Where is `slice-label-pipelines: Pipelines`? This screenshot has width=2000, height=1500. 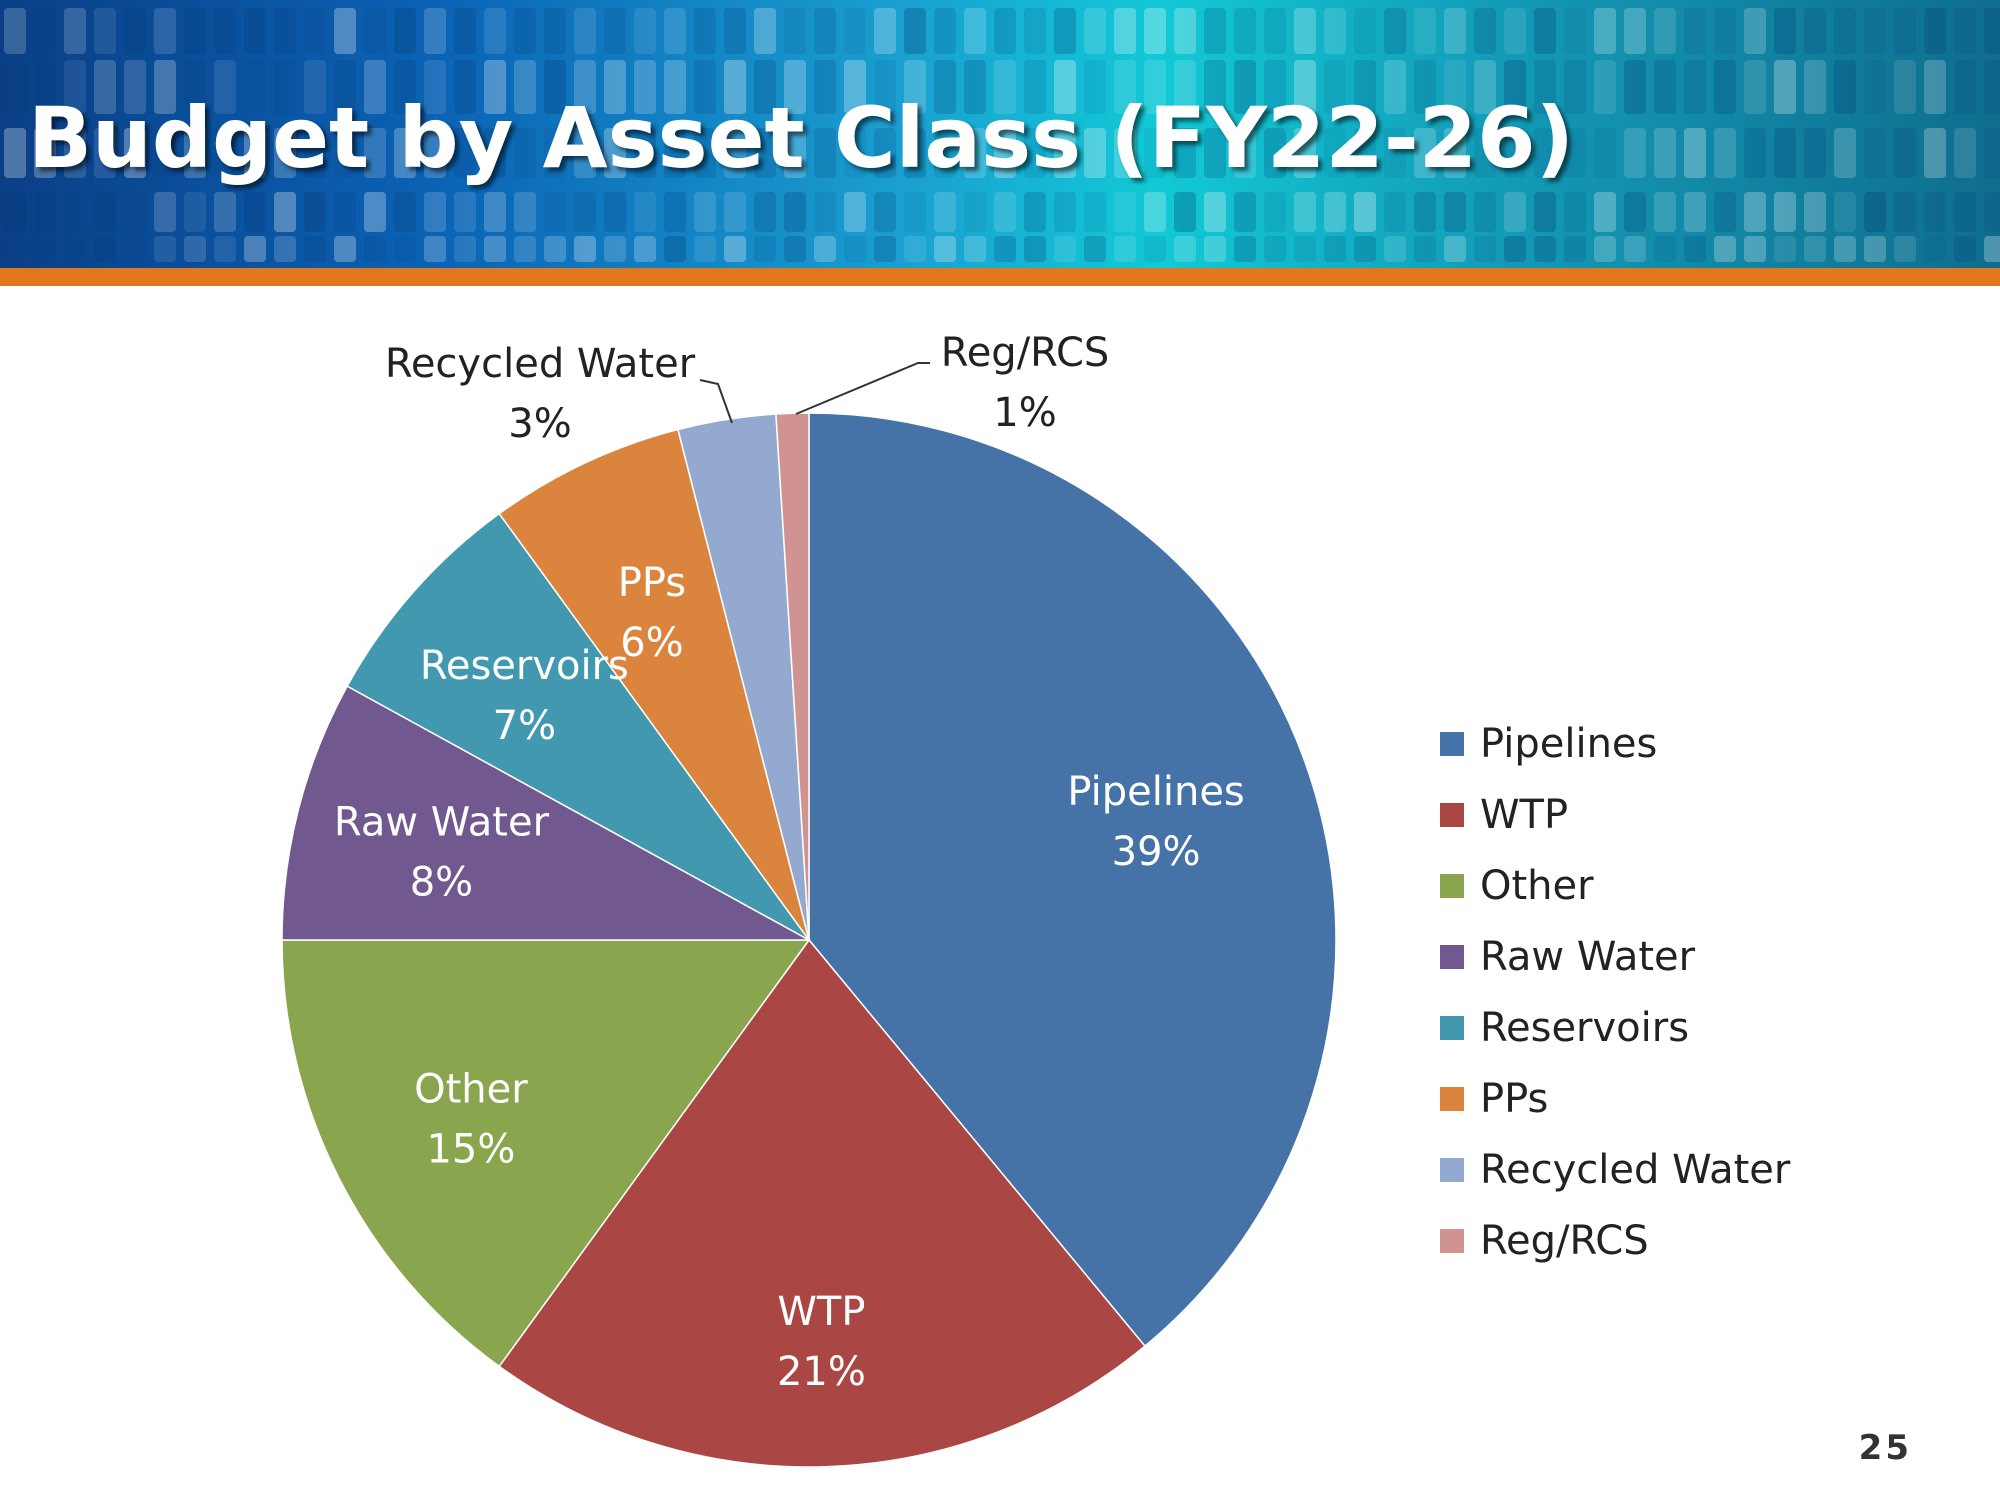
slice-label-pipelines: Pipelines is located at coordinates (1155, 792).